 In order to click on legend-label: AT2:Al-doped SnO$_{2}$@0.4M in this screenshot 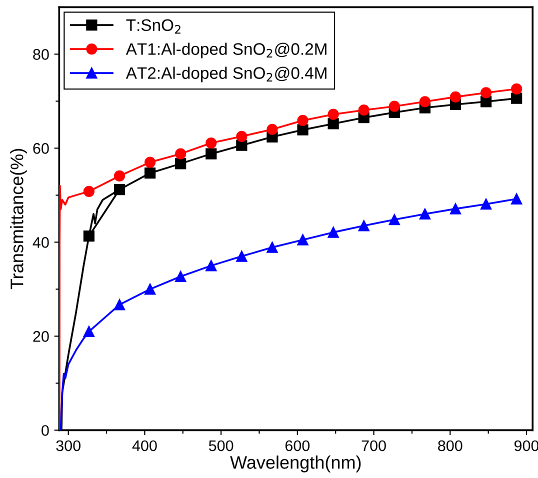, I will do `click(226, 74)`.